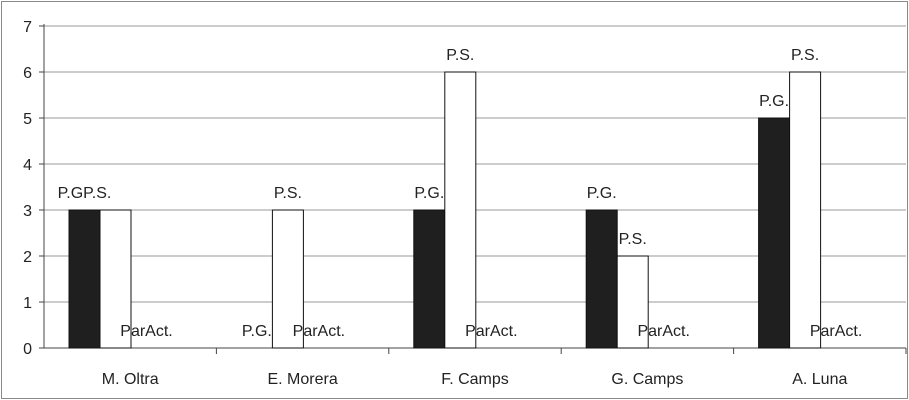 The height and width of the screenshot is (400, 909). What do you see at coordinates (774, 101) in the screenshot?
I see `data-label-pg-4: P.G.` at bounding box center [774, 101].